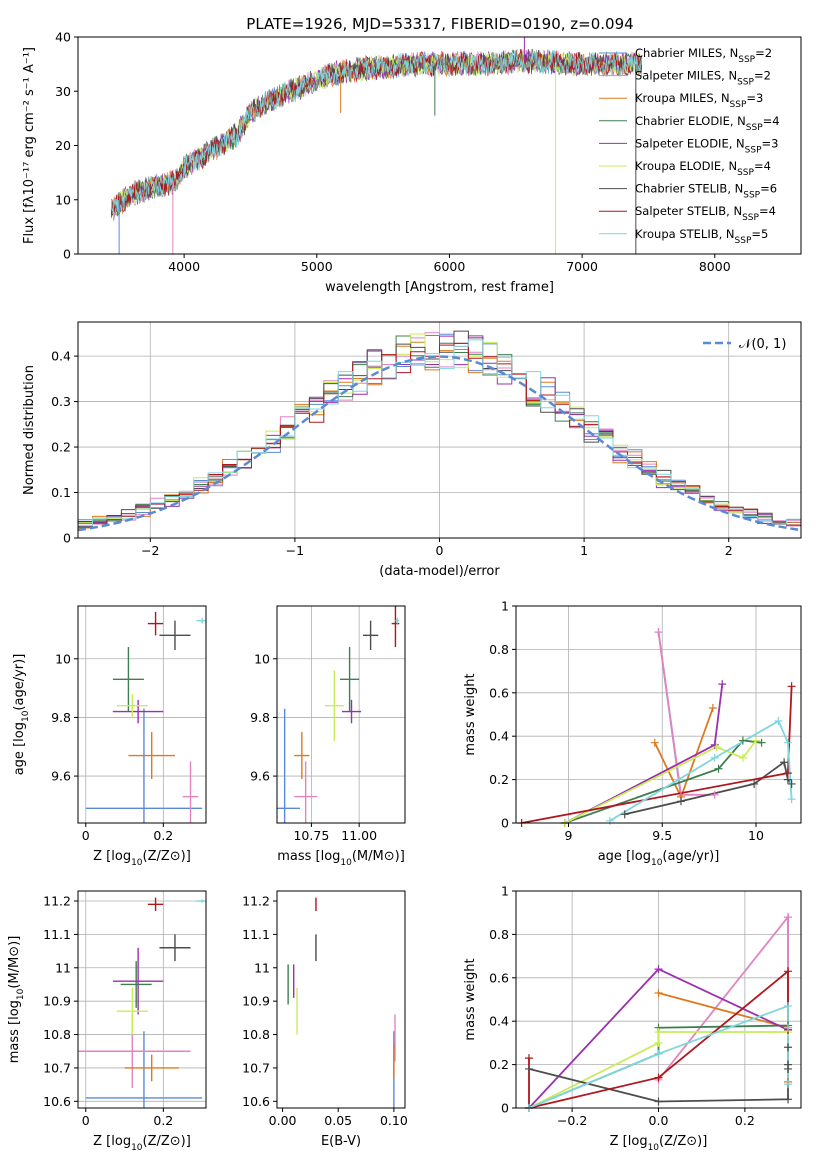  I want to click on x-tick-label: 8000, so click(715, 266).